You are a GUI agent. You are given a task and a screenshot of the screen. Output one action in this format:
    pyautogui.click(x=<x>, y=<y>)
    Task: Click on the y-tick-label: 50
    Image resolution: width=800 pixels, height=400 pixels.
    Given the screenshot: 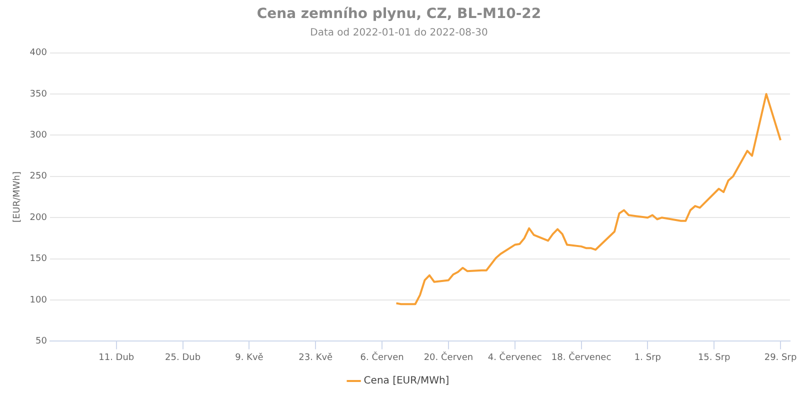 What is the action you would take?
    pyautogui.click(x=42, y=341)
    